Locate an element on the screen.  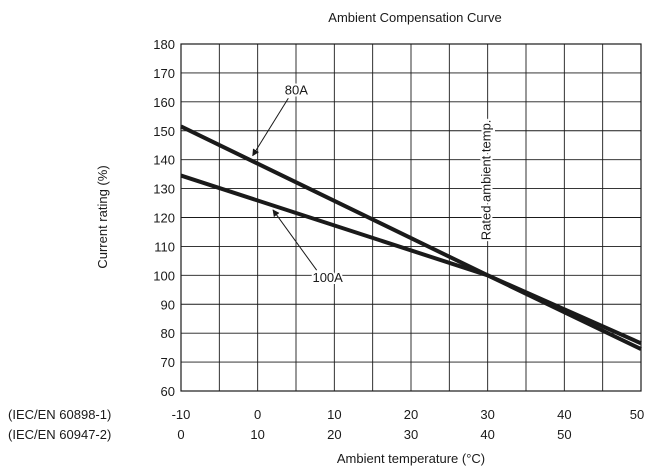
y-tick-label: 90 is located at coordinates (168, 304).